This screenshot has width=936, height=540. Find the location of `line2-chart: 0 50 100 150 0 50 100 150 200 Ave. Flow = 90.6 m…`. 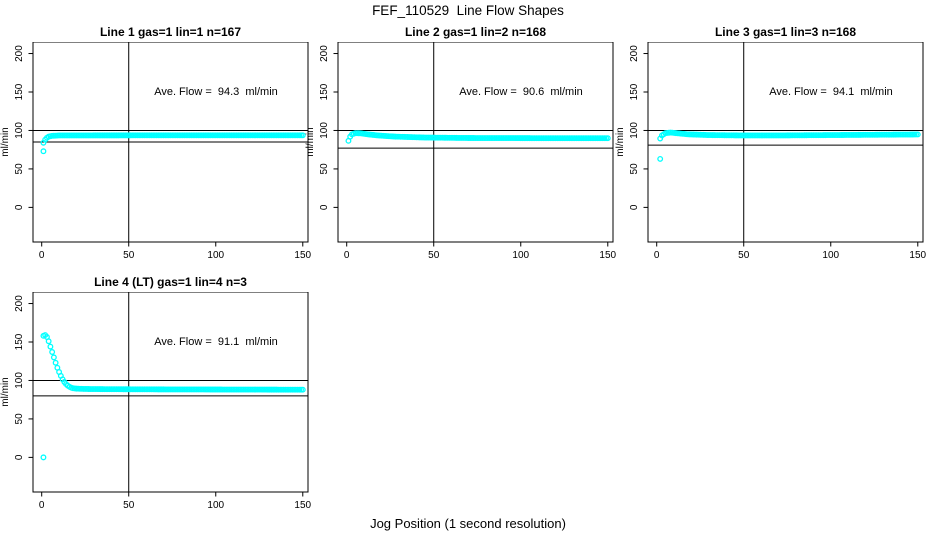

line2-chart: 0 50 100 150 0 50 100 150 200 Ave. Flow = 90.6 m… is located at coordinates (461, 151).